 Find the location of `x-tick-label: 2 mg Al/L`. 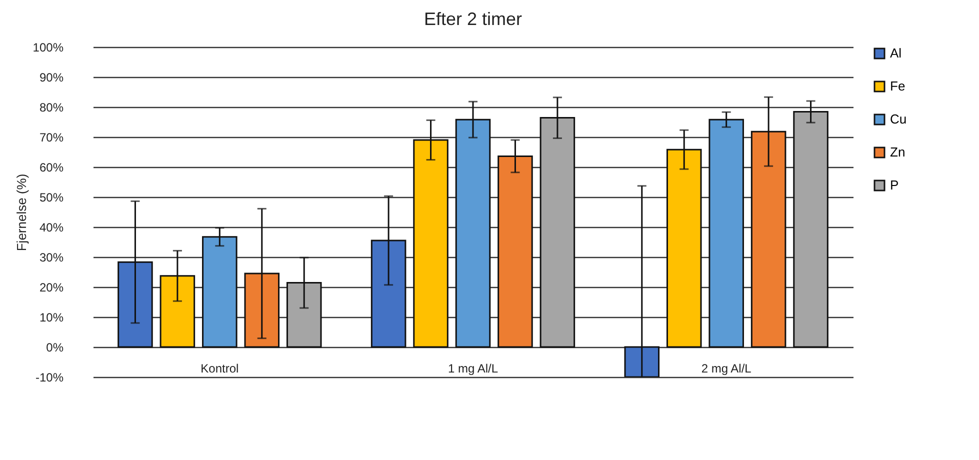

x-tick-label: 2 mg Al/L is located at coordinates (726, 369).